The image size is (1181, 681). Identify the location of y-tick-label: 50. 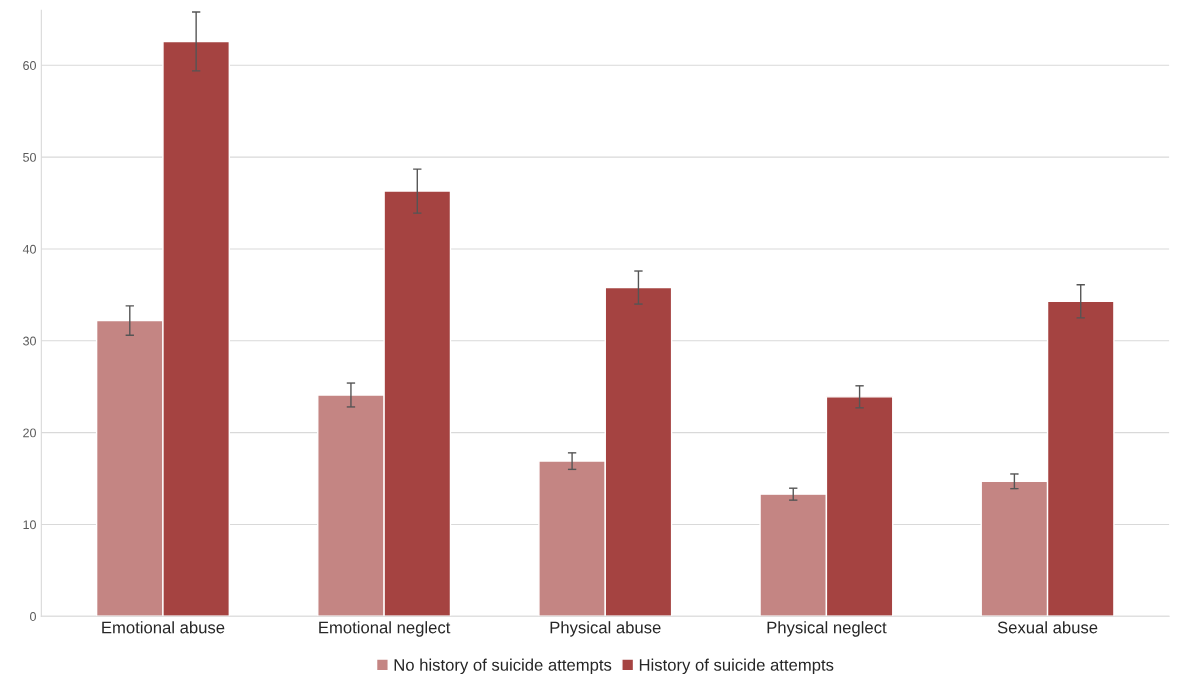
(29, 157).